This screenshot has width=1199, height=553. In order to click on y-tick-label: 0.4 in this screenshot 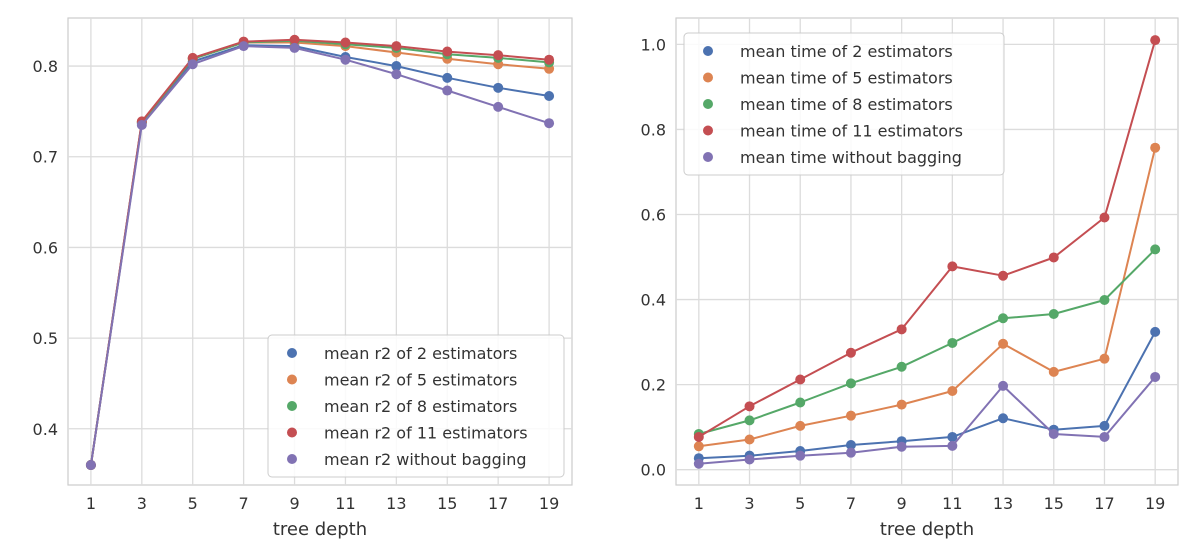, I will do `click(653, 300)`.